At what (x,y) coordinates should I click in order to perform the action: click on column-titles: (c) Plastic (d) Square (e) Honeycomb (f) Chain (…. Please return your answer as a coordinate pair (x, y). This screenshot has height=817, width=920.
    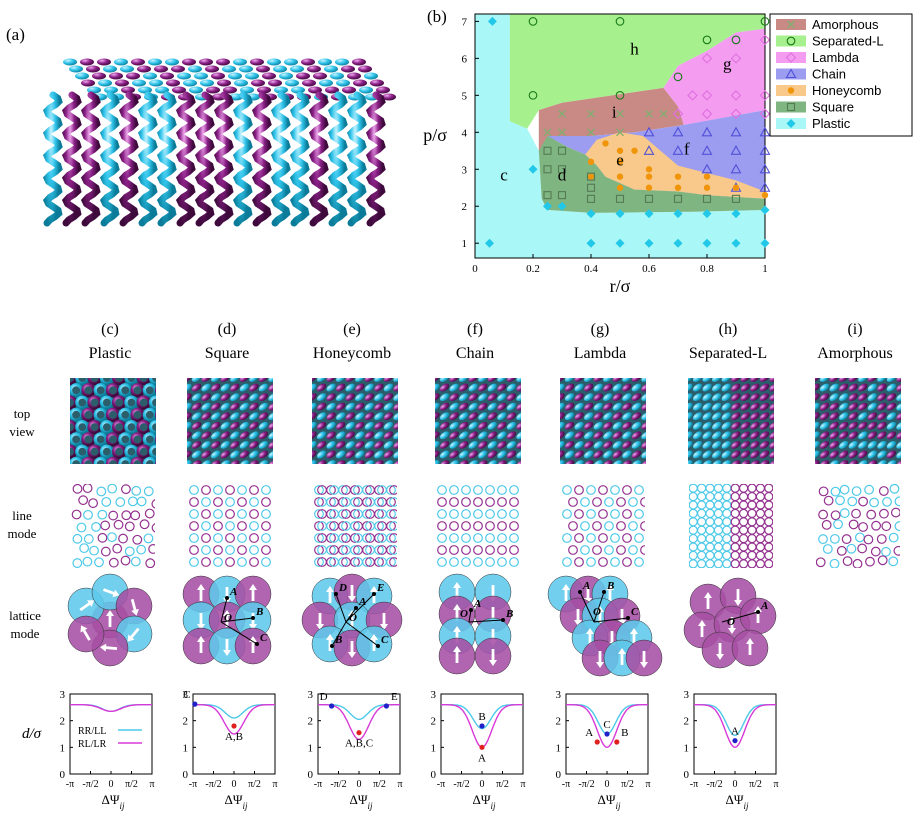
    Looking at the image, I should click on (491, 341).